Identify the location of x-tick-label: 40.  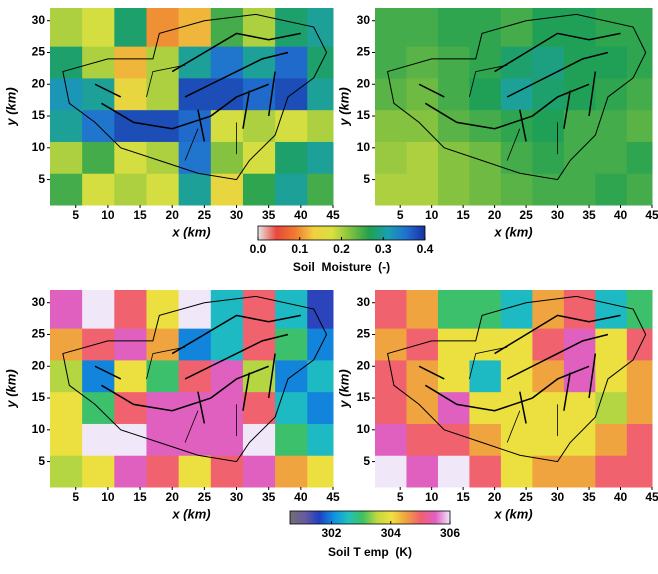
(621, 215).